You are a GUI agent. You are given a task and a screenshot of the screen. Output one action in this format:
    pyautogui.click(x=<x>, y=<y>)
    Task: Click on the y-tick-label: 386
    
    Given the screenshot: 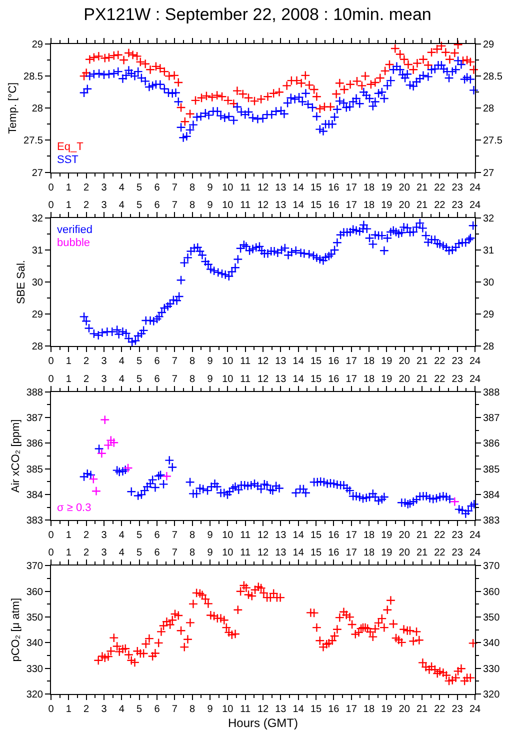 What is the action you would take?
    pyautogui.click(x=35, y=444)
    